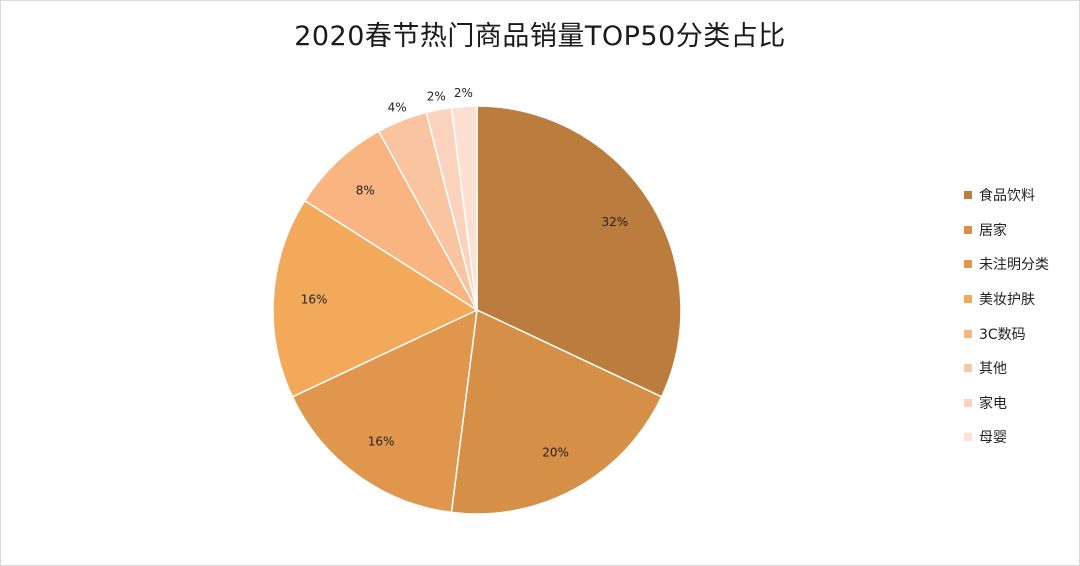 The height and width of the screenshot is (566, 1080). What do you see at coordinates (993, 230) in the screenshot?
I see `legend-label-1: 居家` at bounding box center [993, 230].